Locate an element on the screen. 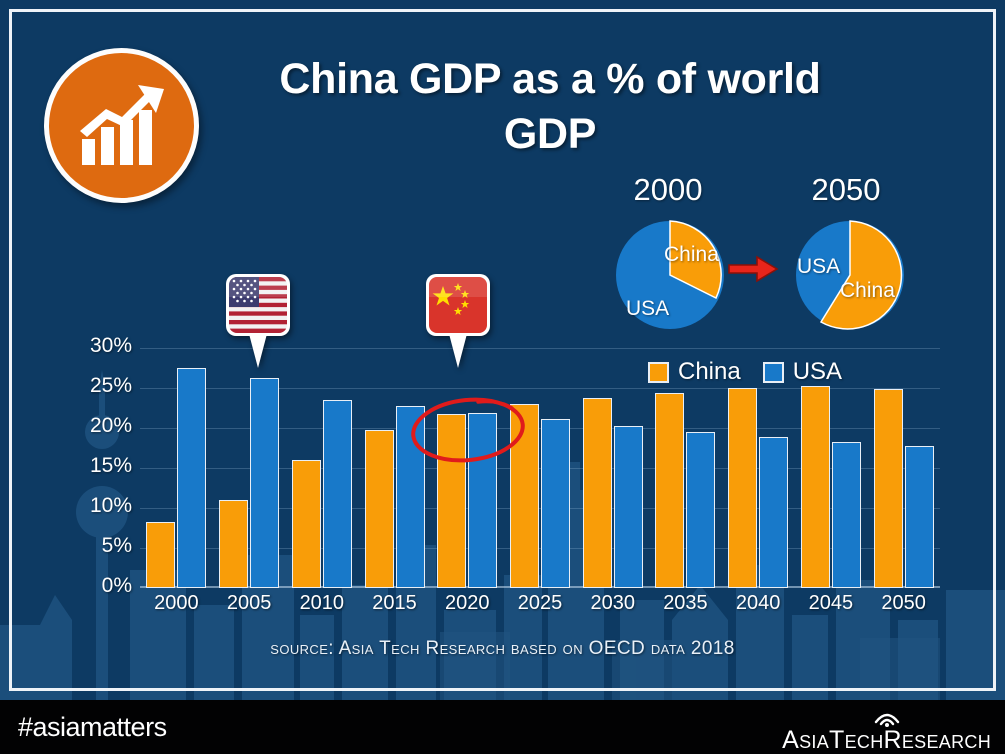 The image size is (1005, 754). brand-logo-badge is located at coordinates (121, 125).